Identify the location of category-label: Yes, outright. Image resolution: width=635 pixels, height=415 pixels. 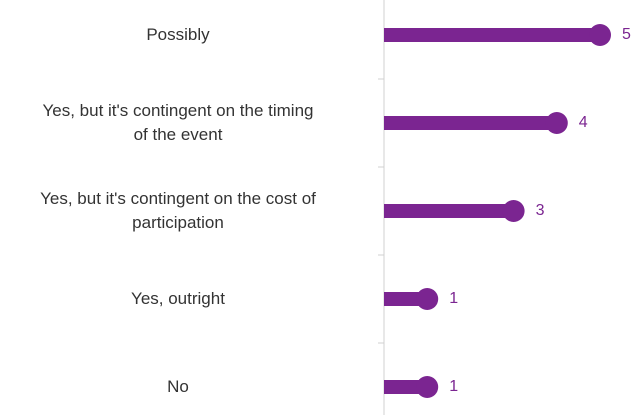
(178, 298).